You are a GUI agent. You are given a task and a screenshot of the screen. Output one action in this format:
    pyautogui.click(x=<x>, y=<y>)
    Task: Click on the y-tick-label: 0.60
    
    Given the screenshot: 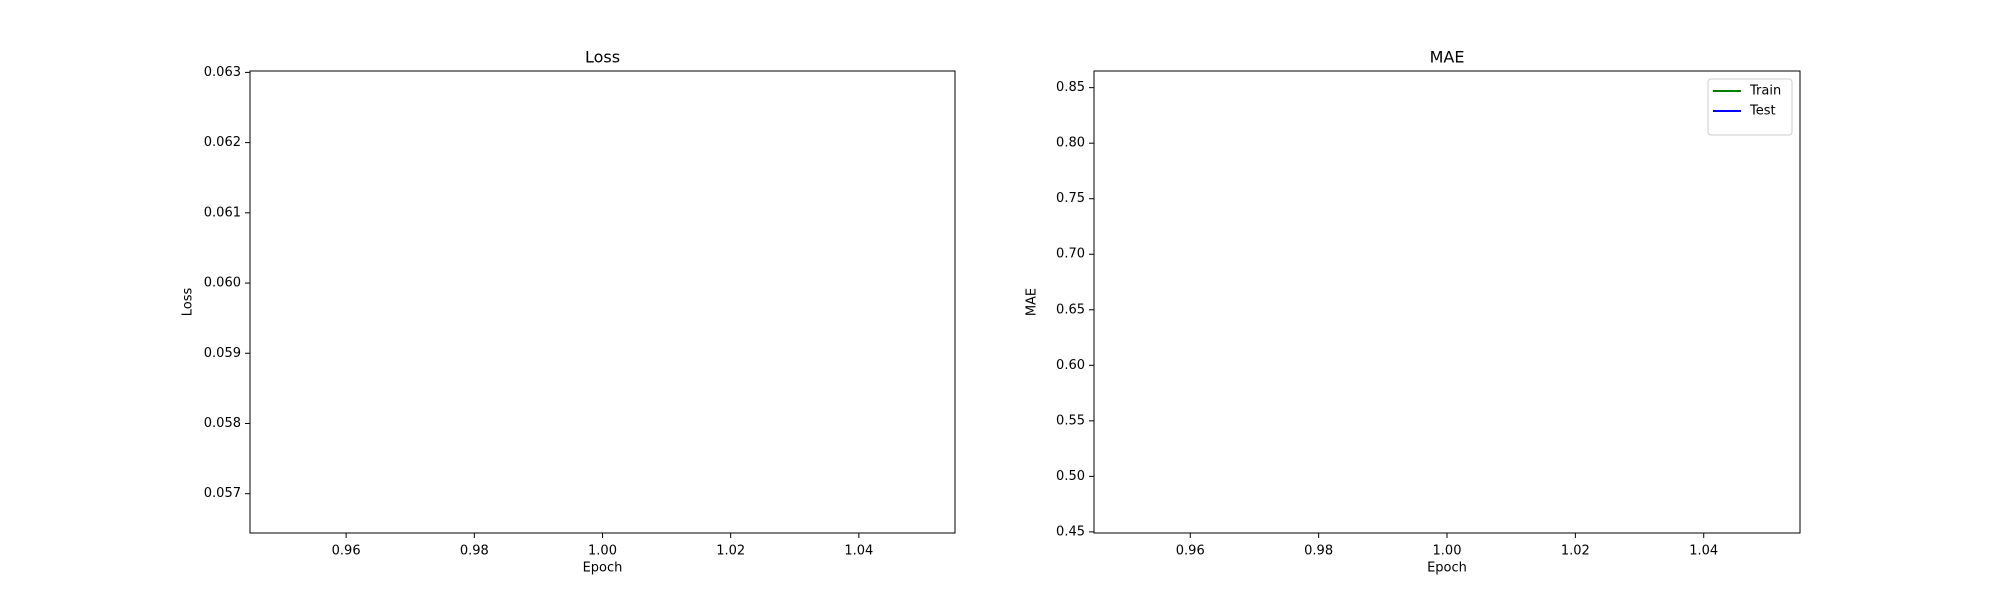 What is the action you would take?
    pyautogui.click(x=1070, y=365)
    